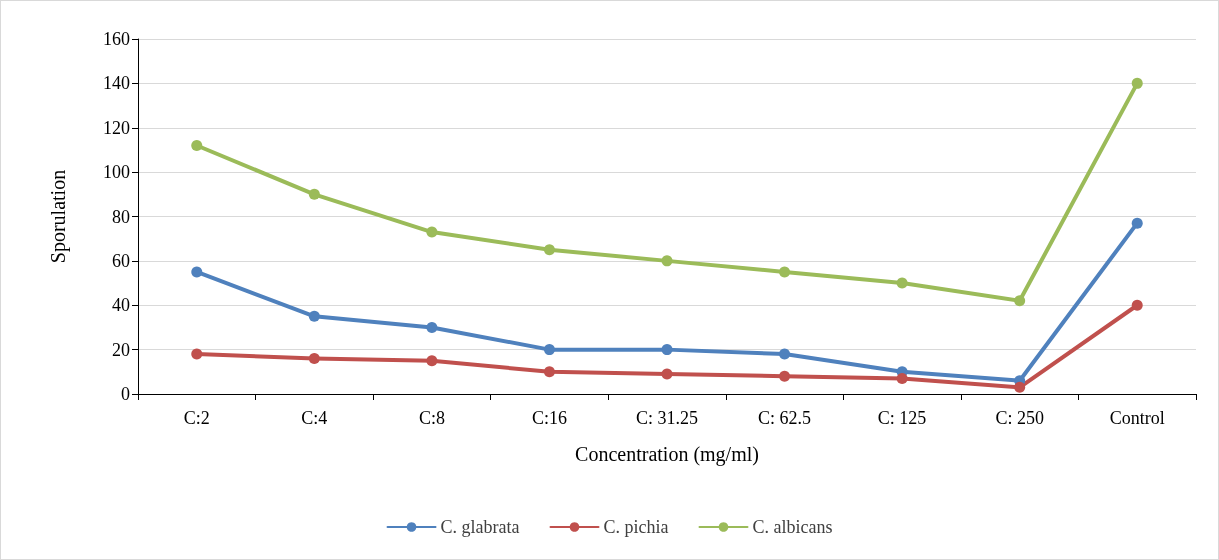 This screenshot has height=560, width=1219. What do you see at coordinates (121, 349) in the screenshot?
I see `y-tick-label: 20` at bounding box center [121, 349].